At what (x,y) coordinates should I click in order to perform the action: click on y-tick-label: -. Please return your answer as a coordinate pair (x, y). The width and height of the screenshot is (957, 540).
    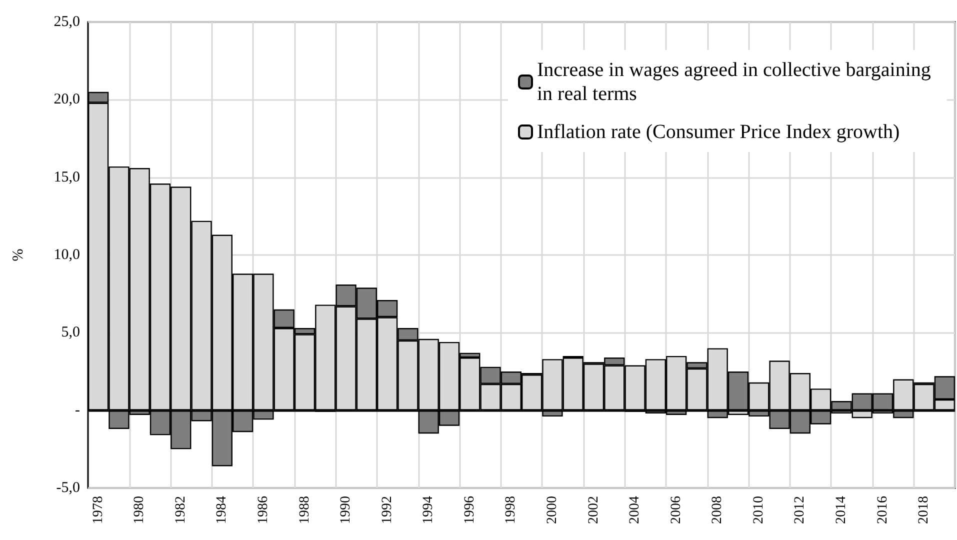
    Looking at the image, I should click on (77, 410).